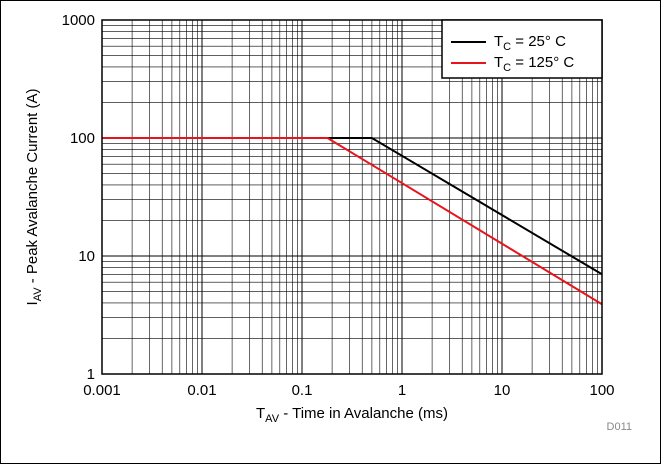 This screenshot has width=661, height=464. I want to click on legend-box, so click(522, 49).